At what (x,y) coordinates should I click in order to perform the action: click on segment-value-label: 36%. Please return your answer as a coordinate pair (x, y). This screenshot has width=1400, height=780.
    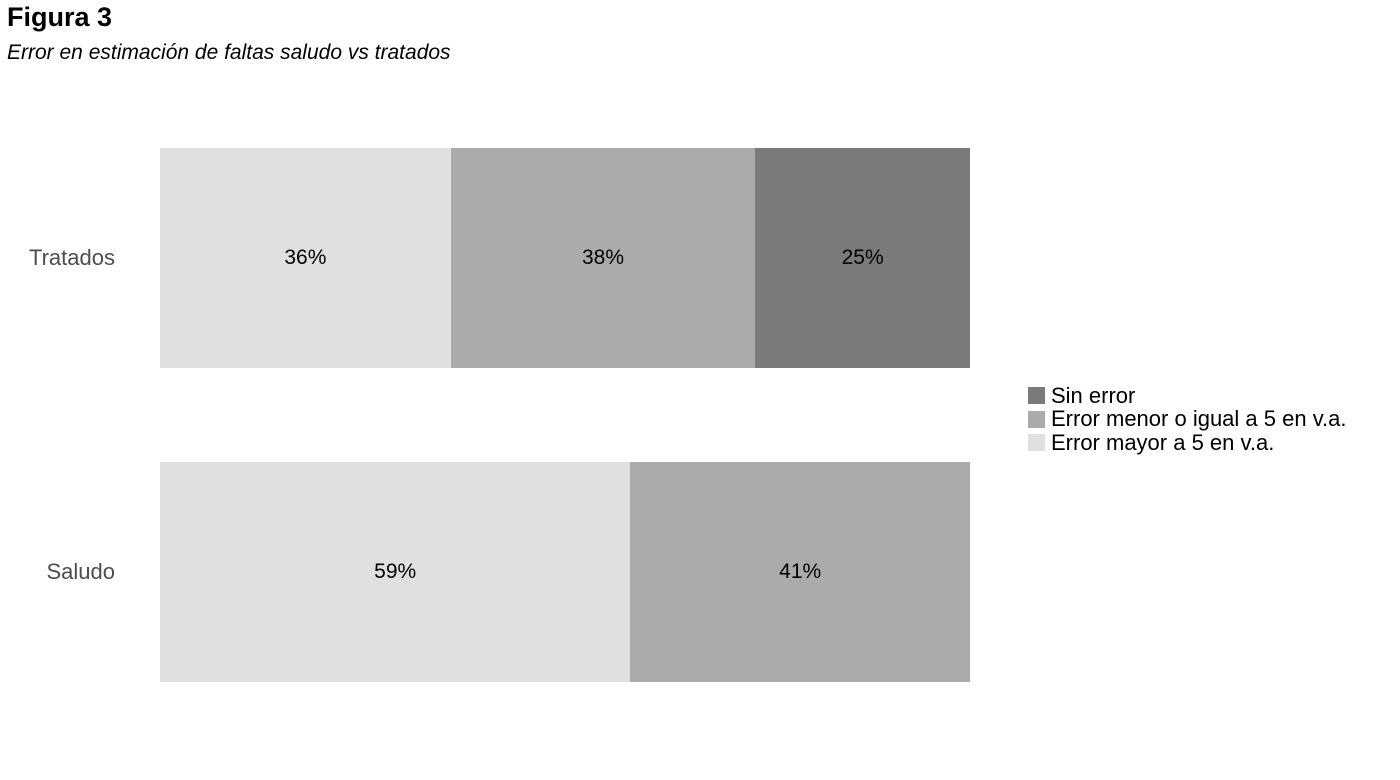
    Looking at the image, I should click on (305, 257).